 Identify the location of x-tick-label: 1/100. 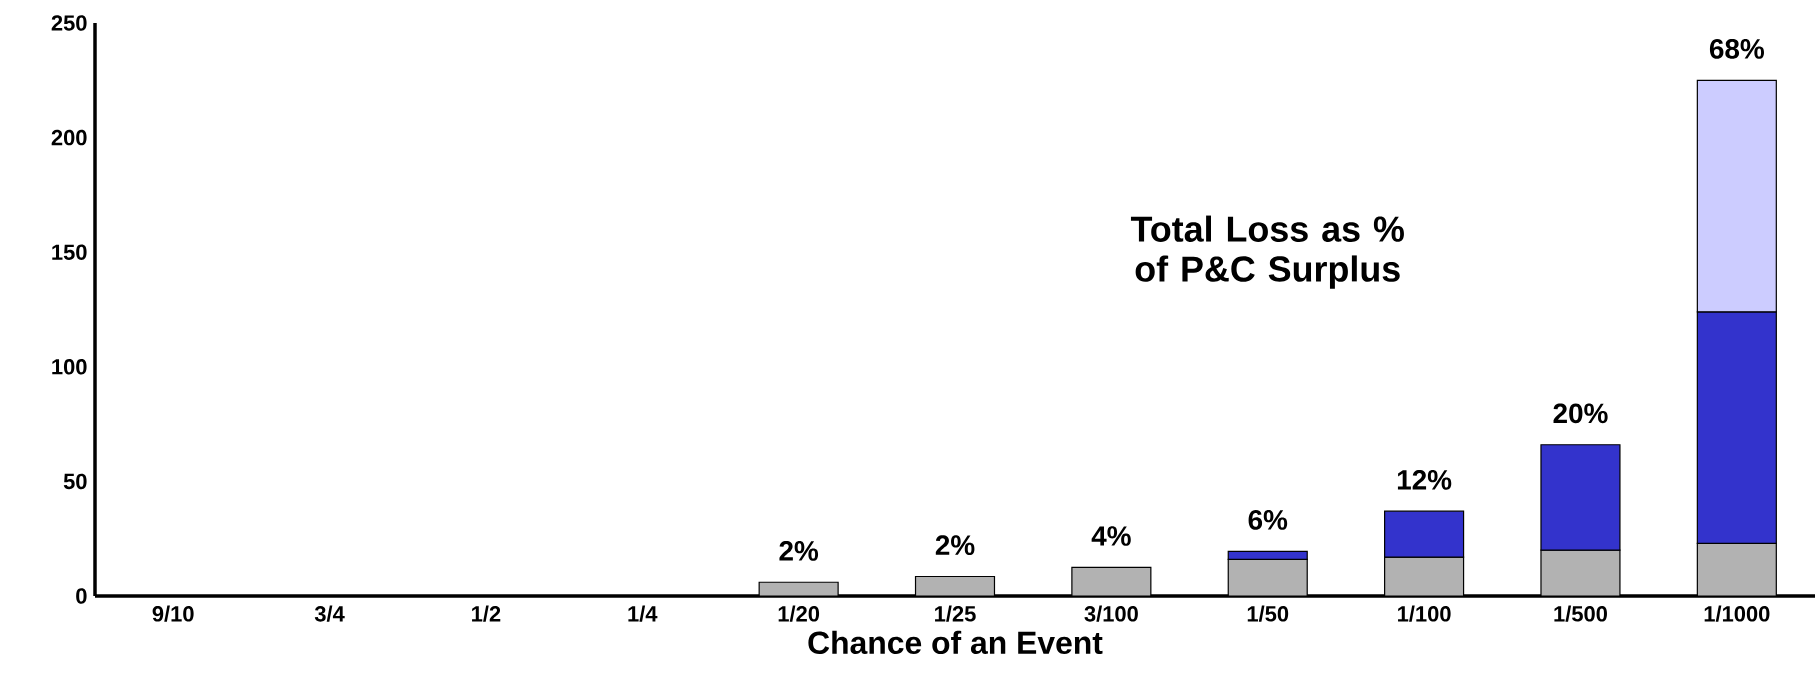
(1424, 613).